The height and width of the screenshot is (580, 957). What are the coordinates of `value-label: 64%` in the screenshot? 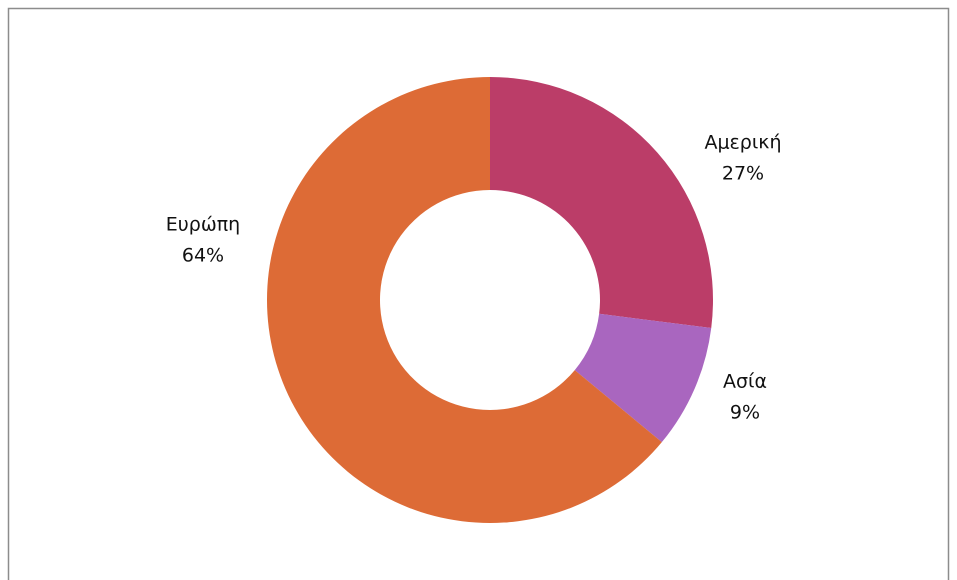 It's located at (203, 256).